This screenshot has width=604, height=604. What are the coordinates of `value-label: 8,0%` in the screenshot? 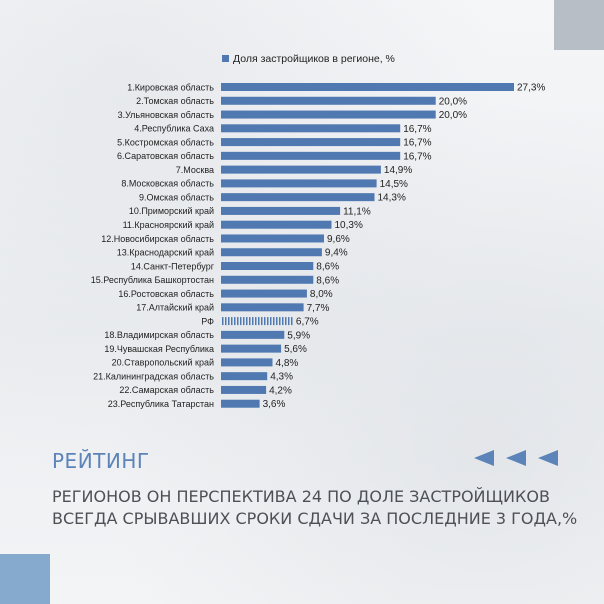 It's located at (321, 294).